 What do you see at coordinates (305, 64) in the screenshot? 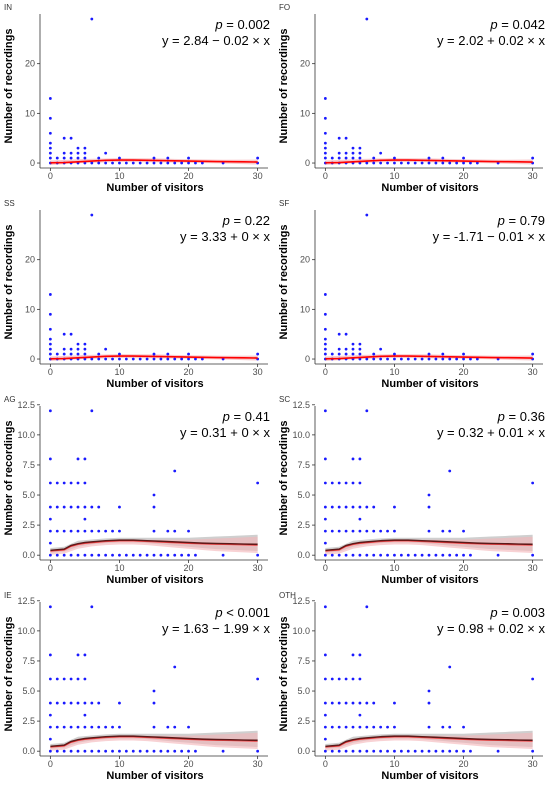
I see `y-tick-label: 20` at bounding box center [305, 64].